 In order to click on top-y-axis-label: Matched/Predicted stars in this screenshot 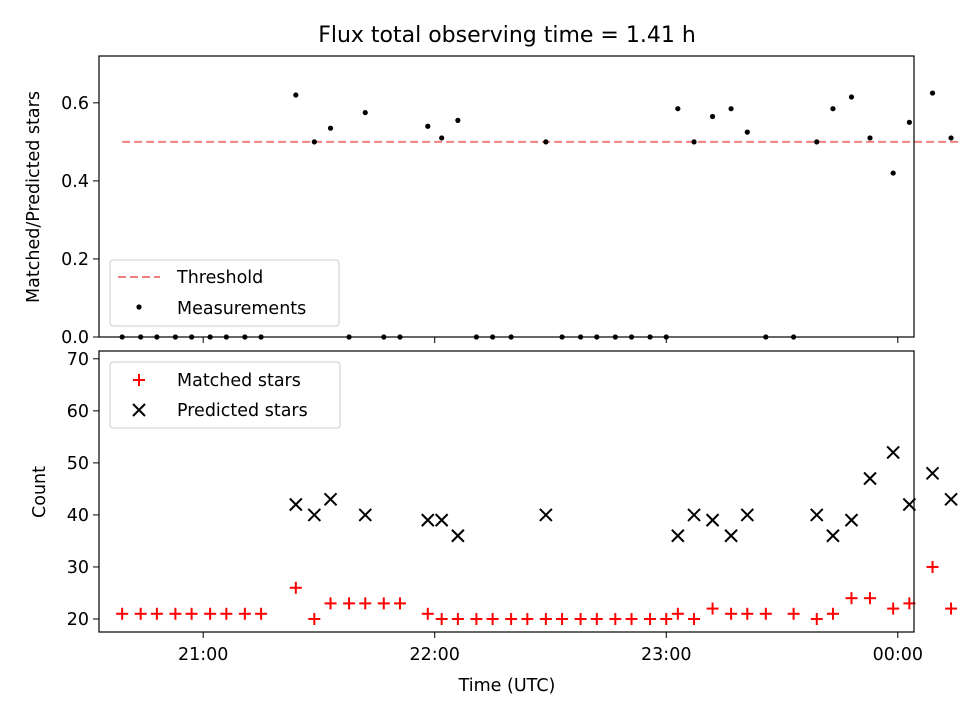, I will do `click(34, 197)`.